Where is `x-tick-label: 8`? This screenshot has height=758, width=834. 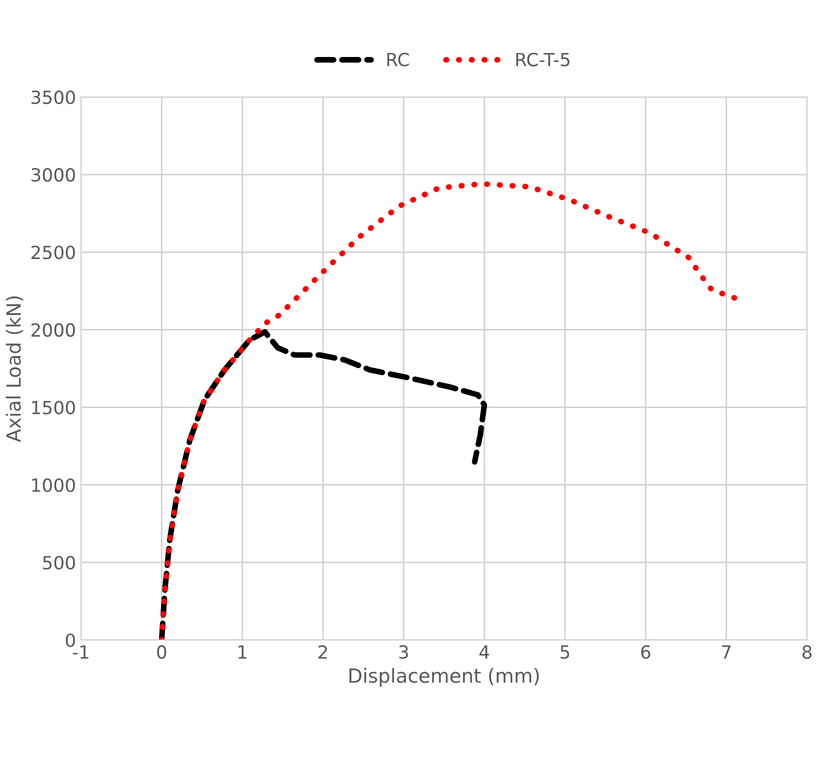 x-tick-label: 8 is located at coordinates (807, 652).